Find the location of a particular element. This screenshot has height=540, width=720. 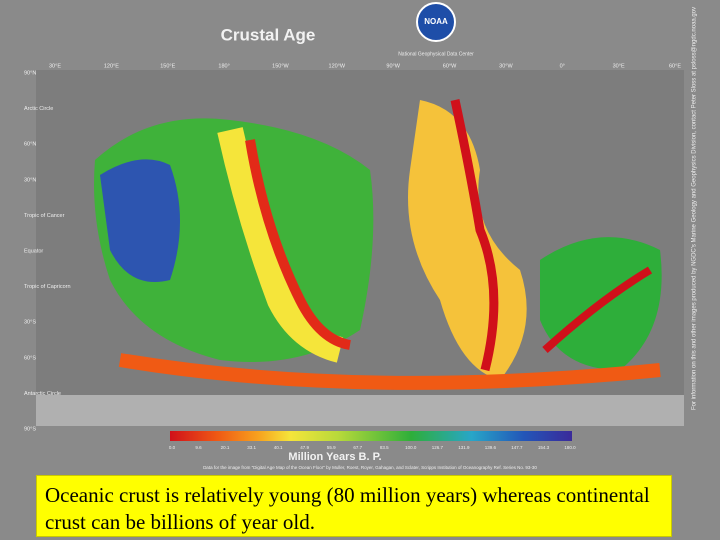

southern-ridge is located at coordinates (389, 371).